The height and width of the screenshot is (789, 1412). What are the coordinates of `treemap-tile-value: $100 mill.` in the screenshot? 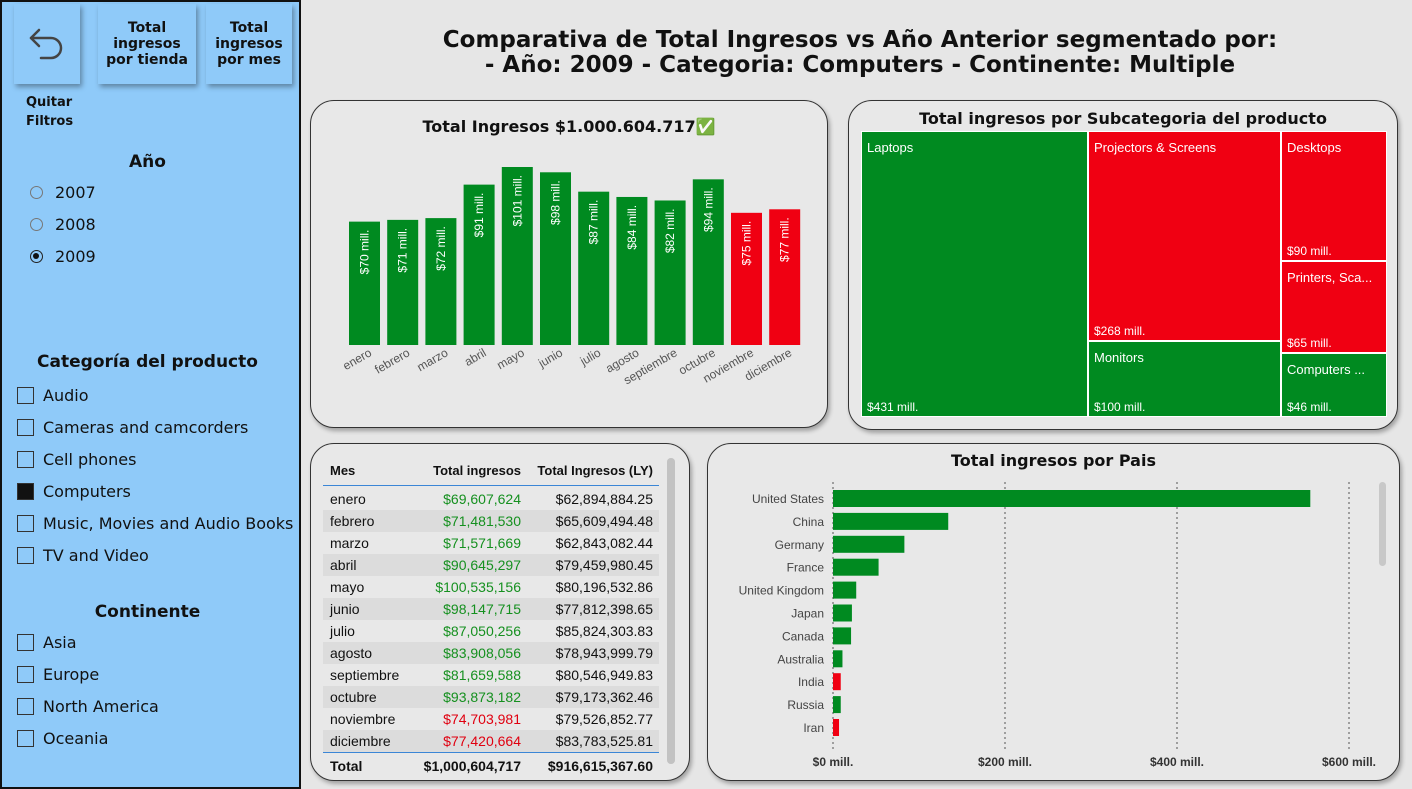 It's located at (1120, 407).